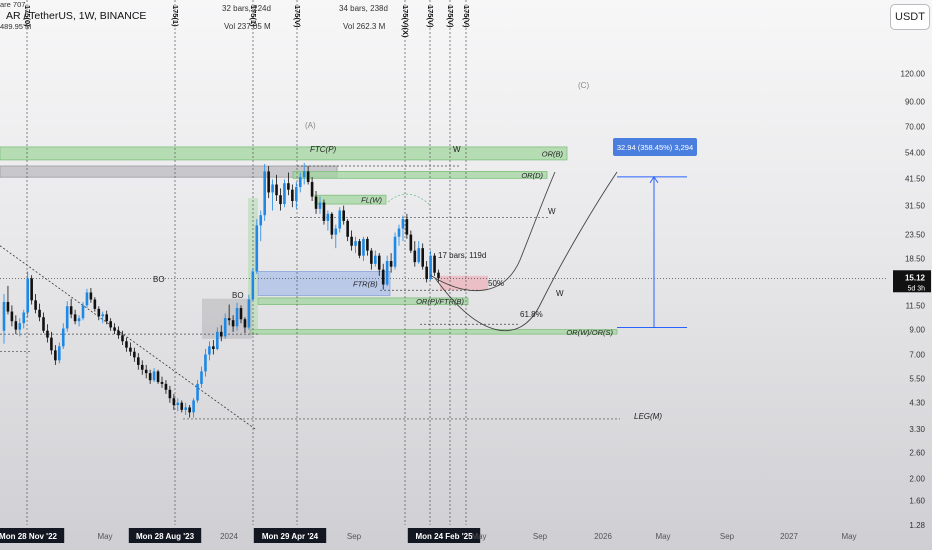 This screenshot has width=932, height=550. Describe the element at coordinates (444, 536) in the screenshot. I see `time-tick: Mon 24 Feb '25` at that location.